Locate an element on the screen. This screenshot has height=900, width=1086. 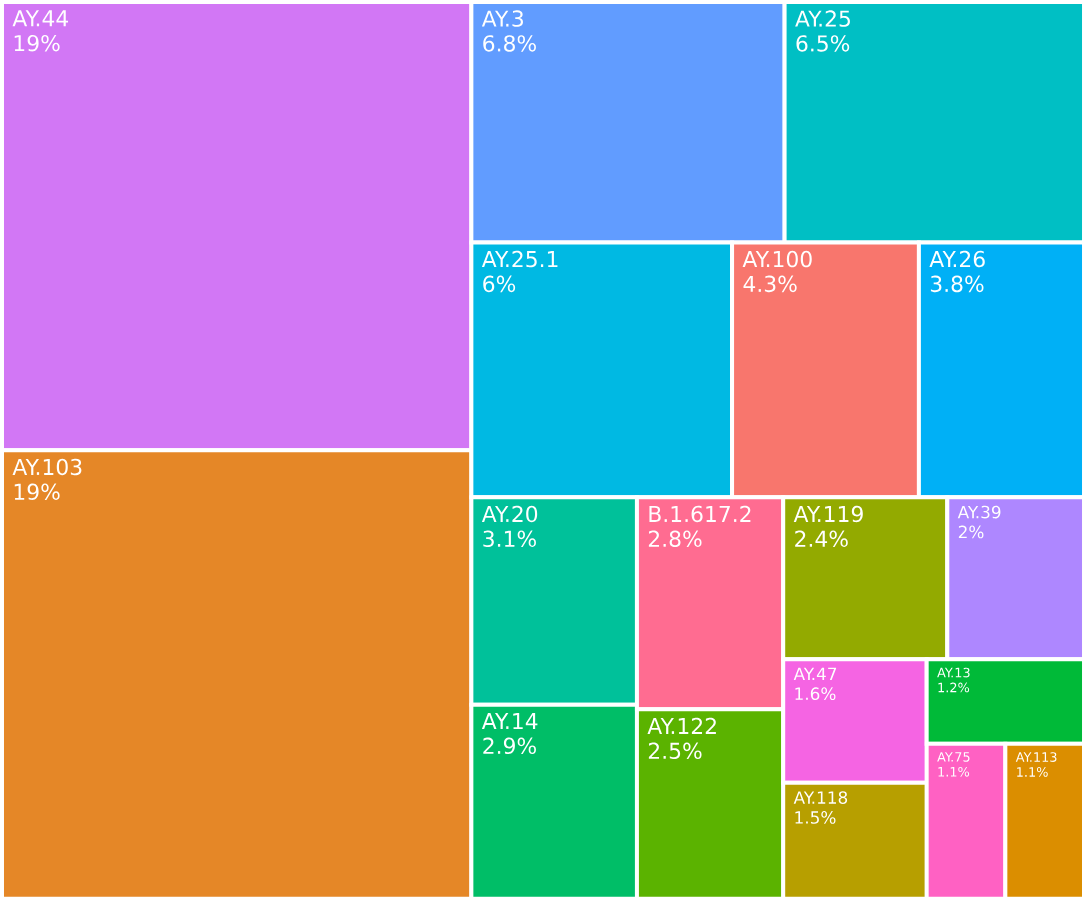
category-label: AY.20 is located at coordinates (509, 513).